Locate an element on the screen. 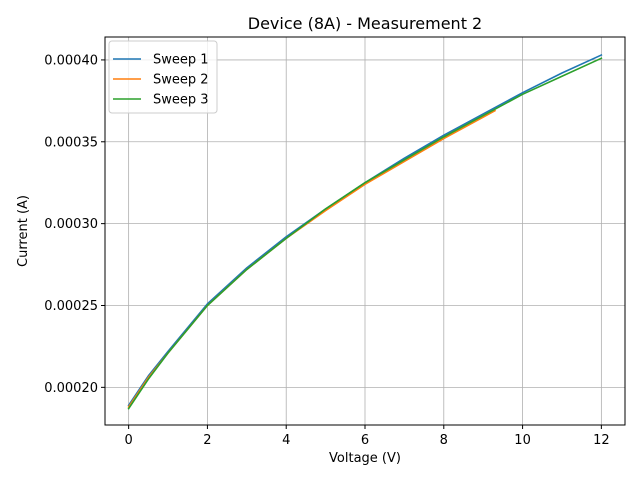  x-tick-label: 2 is located at coordinates (207, 440).